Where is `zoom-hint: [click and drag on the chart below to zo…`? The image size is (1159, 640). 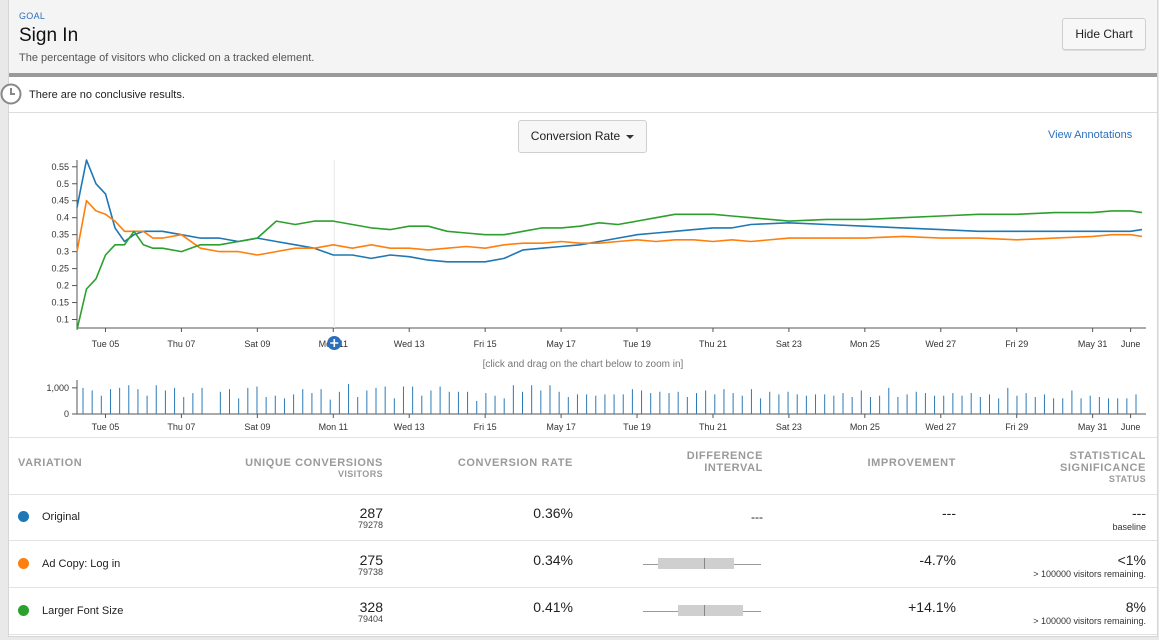 zoom-hint: [click and drag on the chart below to zo… is located at coordinates (583, 364).